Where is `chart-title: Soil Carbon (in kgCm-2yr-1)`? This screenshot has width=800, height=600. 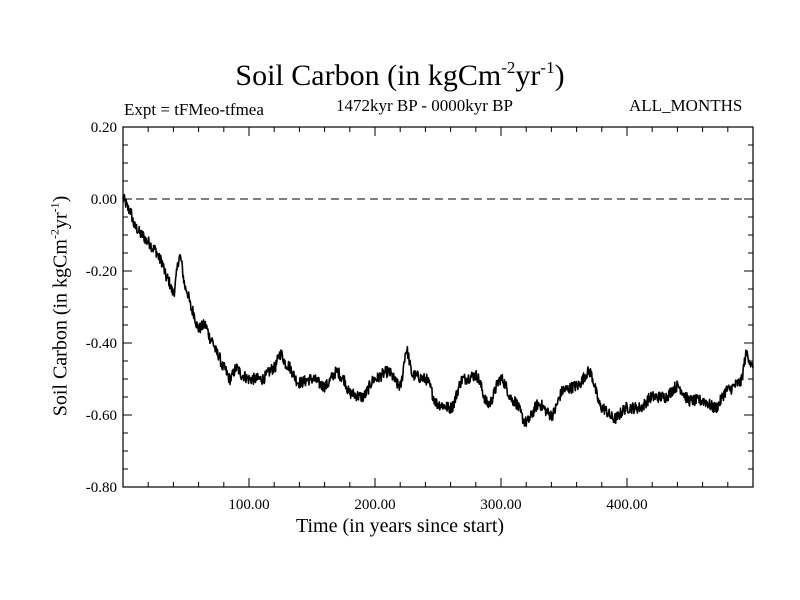 chart-title: Soil Carbon (in kgCm-2yr-1) is located at coordinates (400, 75).